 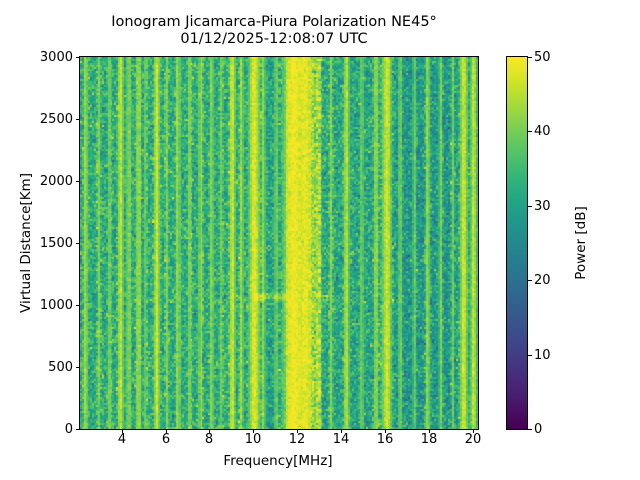 I want to click on x-tick-label: 6, so click(x=166, y=439).